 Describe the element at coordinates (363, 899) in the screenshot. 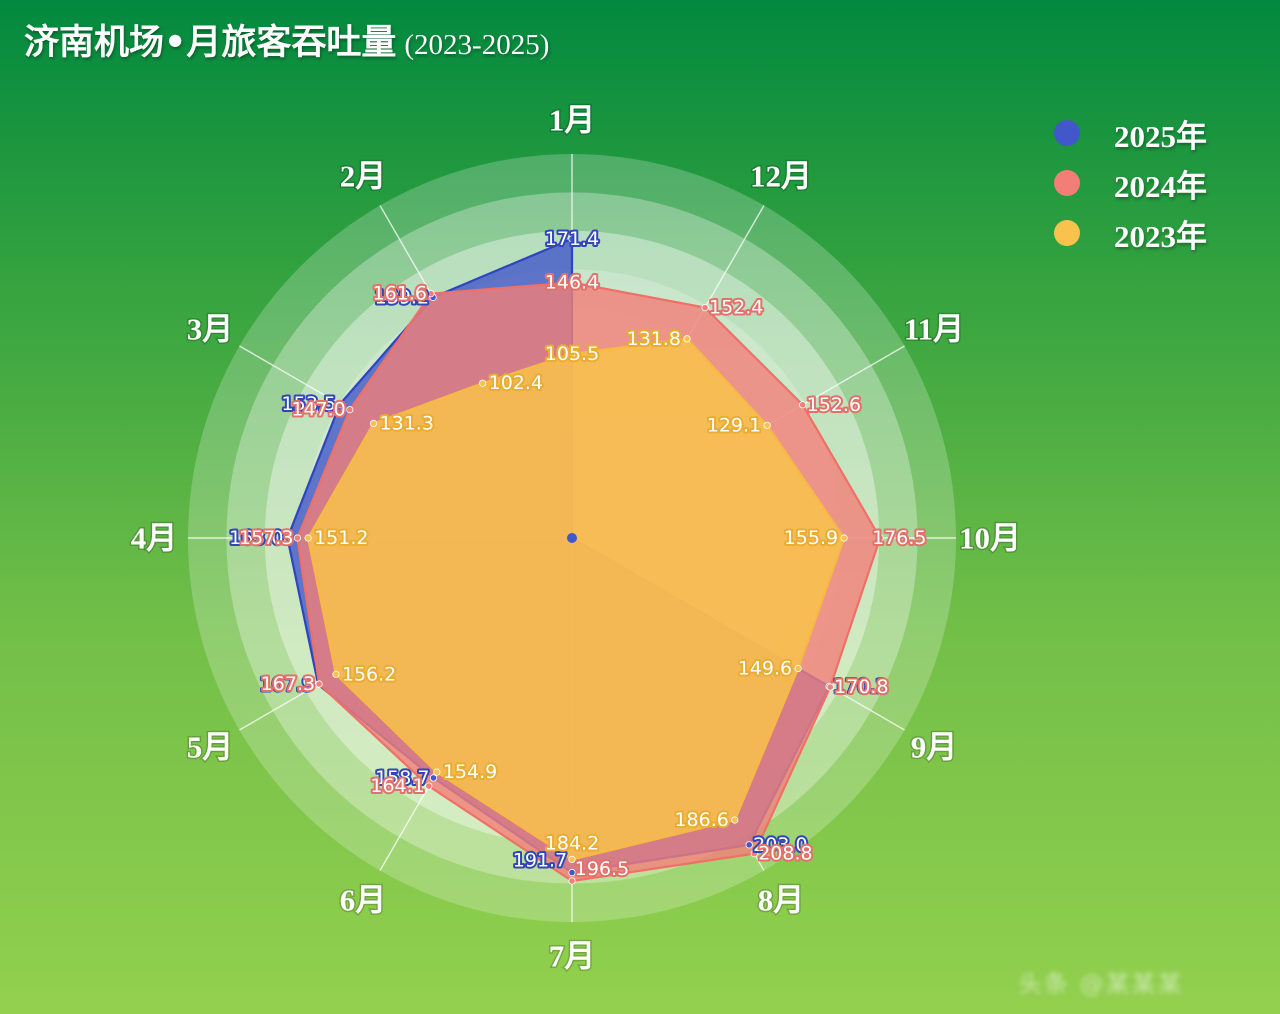

I see `axis-label-8: 6月` at that location.